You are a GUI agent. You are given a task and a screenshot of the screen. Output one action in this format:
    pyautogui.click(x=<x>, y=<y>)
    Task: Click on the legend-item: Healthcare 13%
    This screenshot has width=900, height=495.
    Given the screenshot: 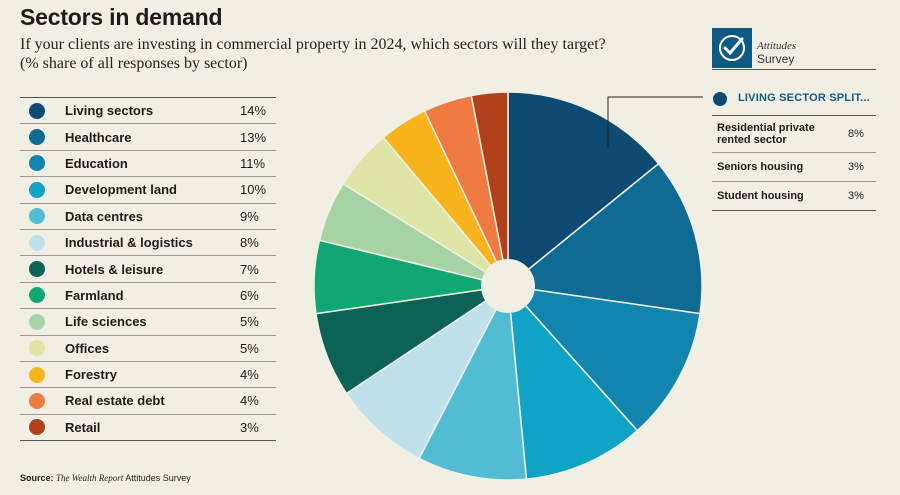 What is the action you would take?
    pyautogui.click(x=148, y=137)
    